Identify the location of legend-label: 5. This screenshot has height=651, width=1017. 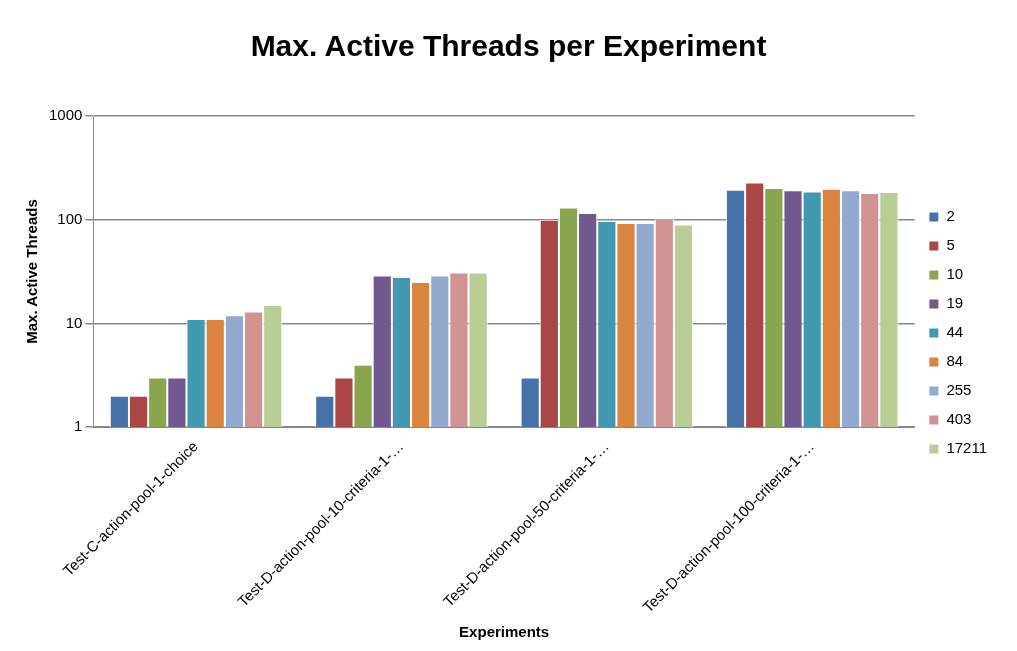
(950, 245).